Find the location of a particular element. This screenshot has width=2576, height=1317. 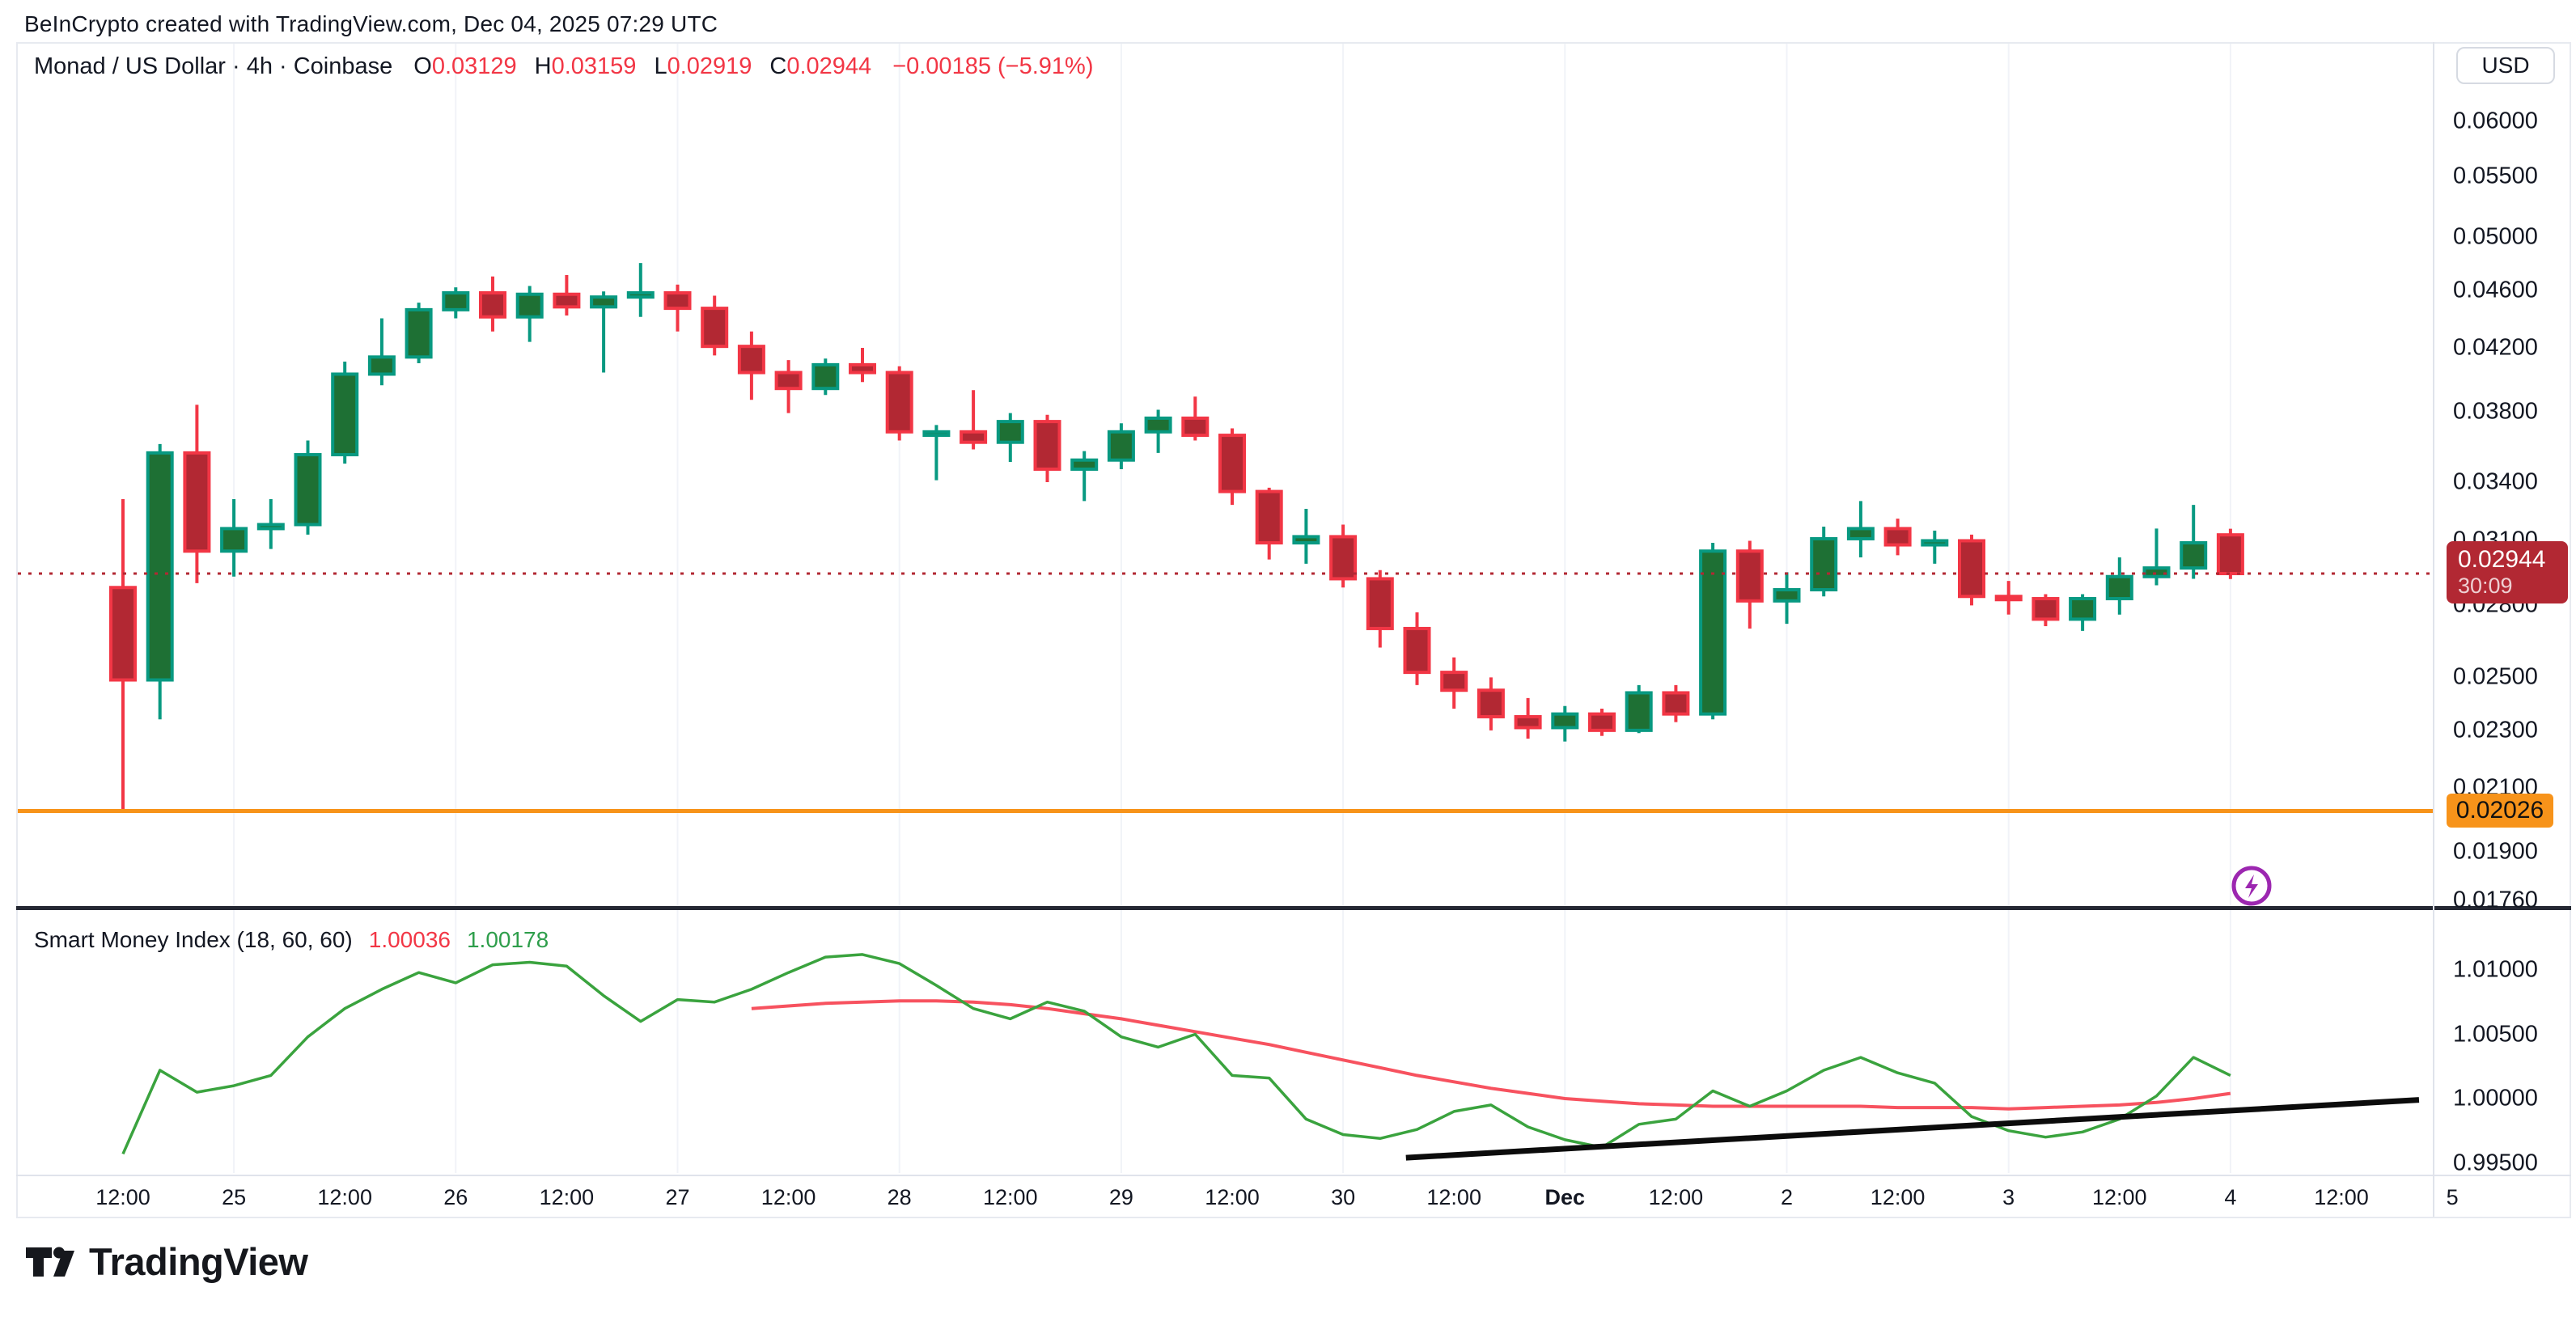

time-tick-label: 25 is located at coordinates (234, 1197).